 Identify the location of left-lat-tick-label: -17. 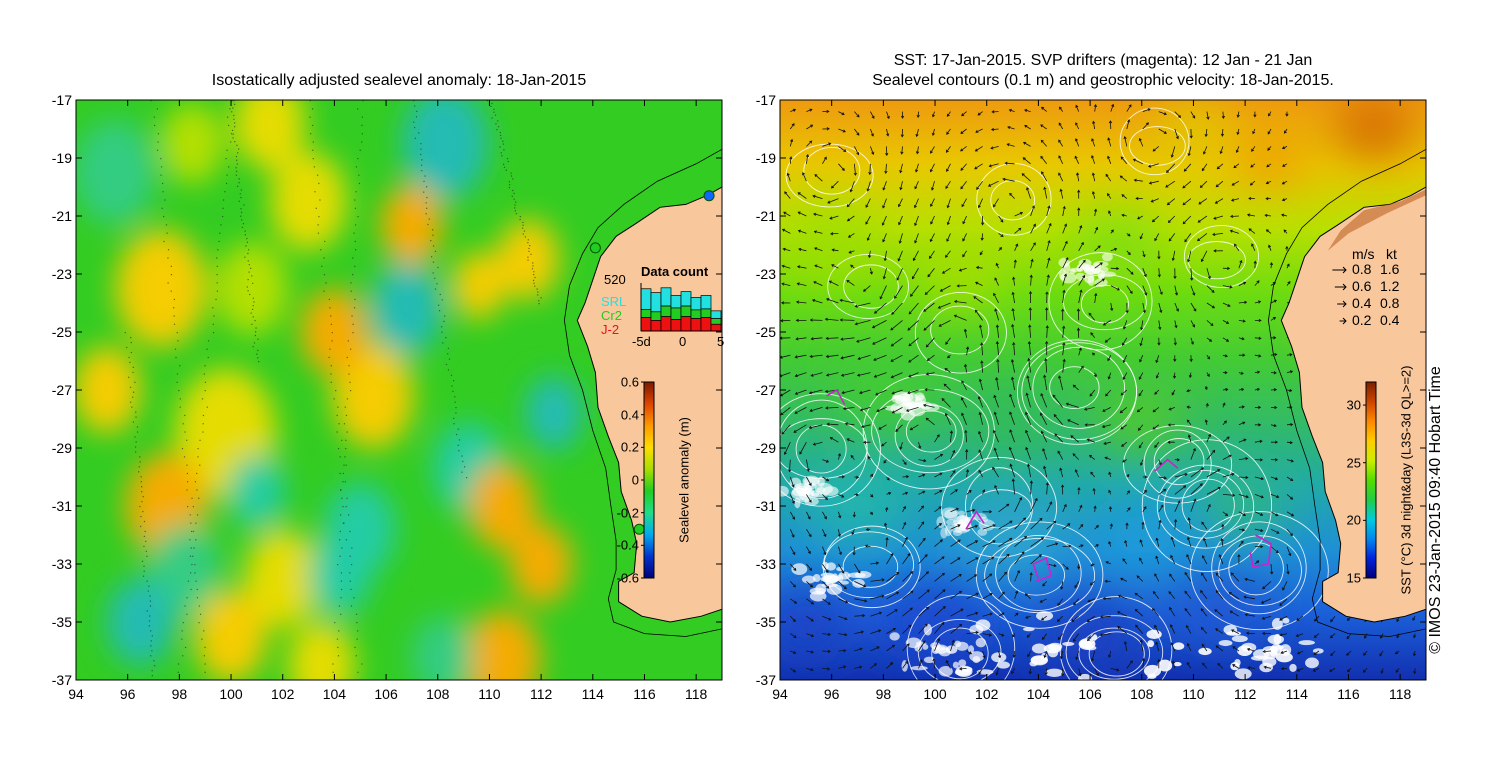
(61, 100).